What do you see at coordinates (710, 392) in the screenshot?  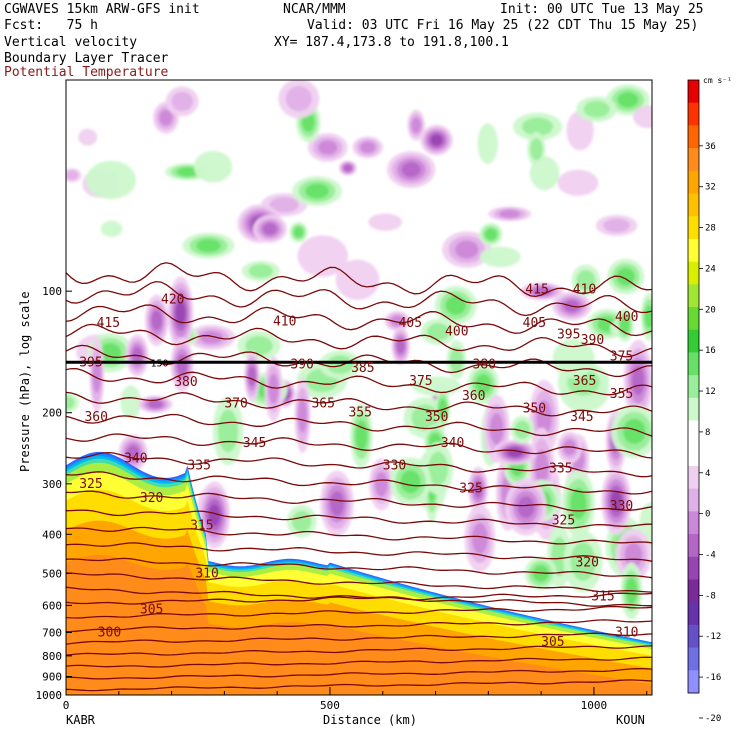 I see `colorbar-label: 12` at bounding box center [710, 392].